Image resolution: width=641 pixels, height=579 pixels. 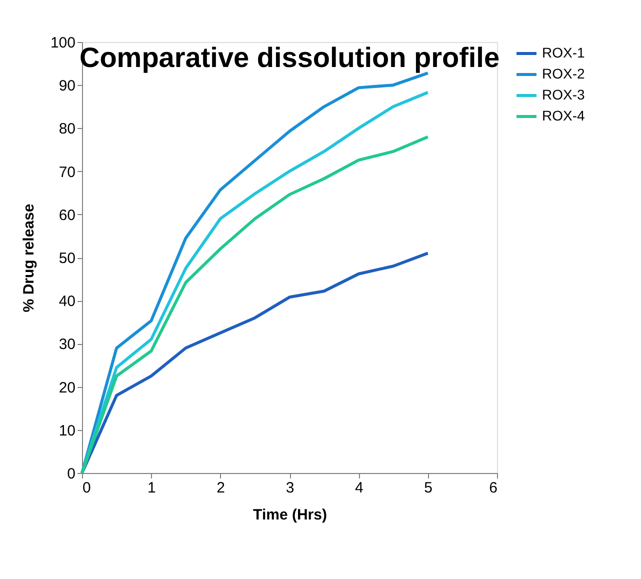 What do you see at coordinates (86, 488) in the screenshot?
I see `x-tick-label: 0` at bounding box center [86, 488].